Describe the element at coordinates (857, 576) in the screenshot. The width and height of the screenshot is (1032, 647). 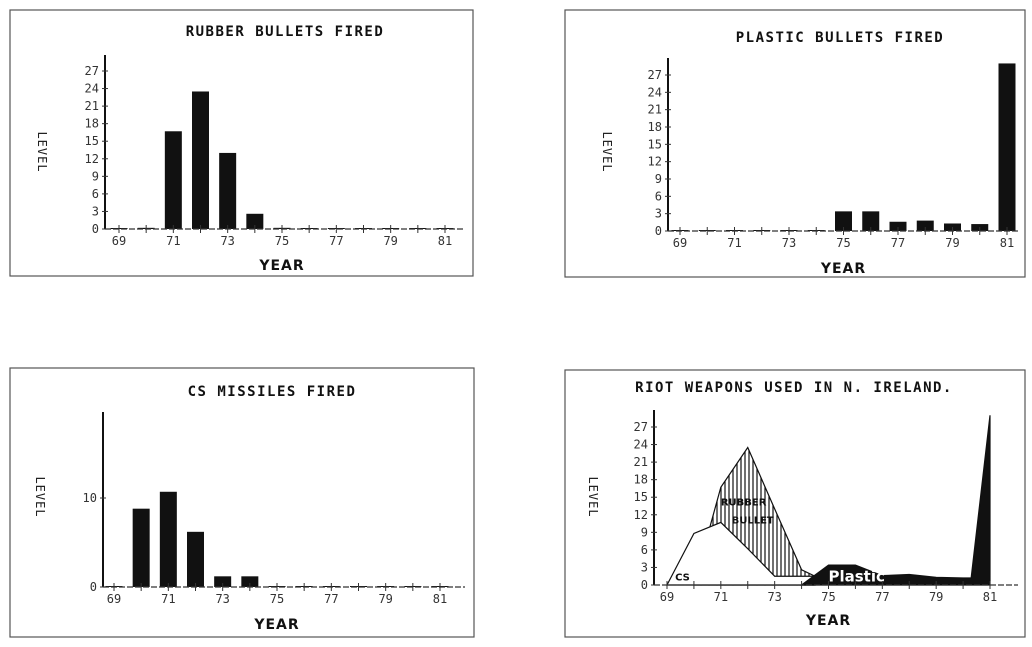
I see `annotation-plastic: Plastic` at that location.